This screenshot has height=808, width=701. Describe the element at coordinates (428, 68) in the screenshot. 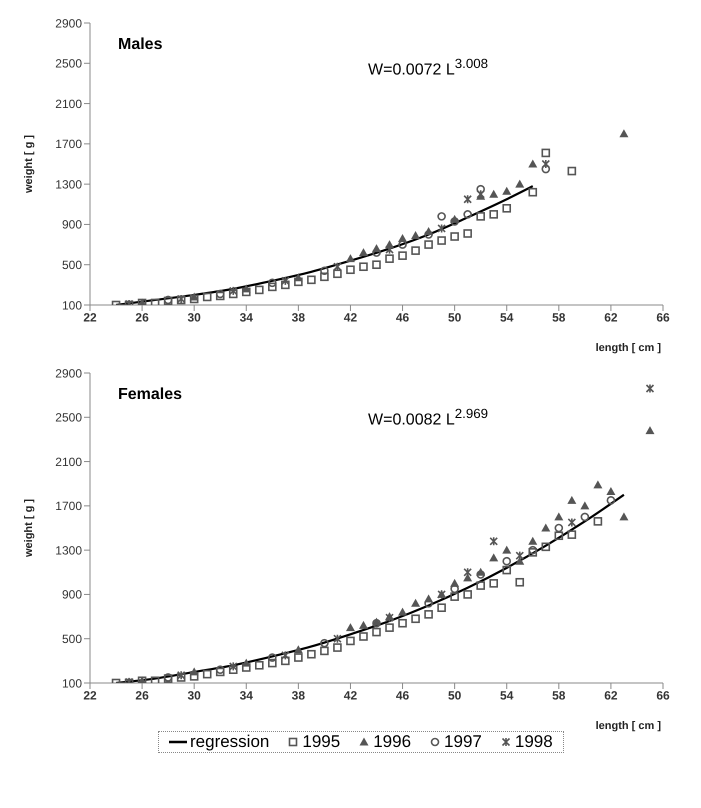

I see `annotation: W=0.0072 L$^{3.008}$` at that location.